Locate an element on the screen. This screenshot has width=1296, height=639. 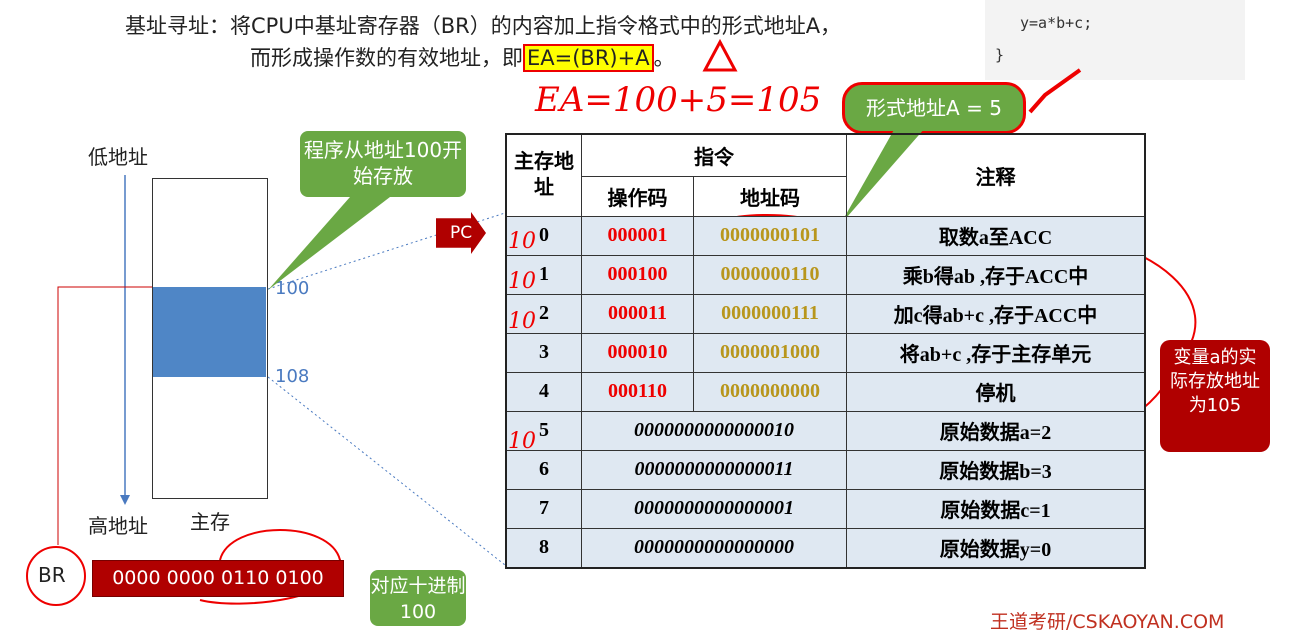
table-row: 5 0000000000000010 原始数据a=2 is located at coordinates (825, 430).